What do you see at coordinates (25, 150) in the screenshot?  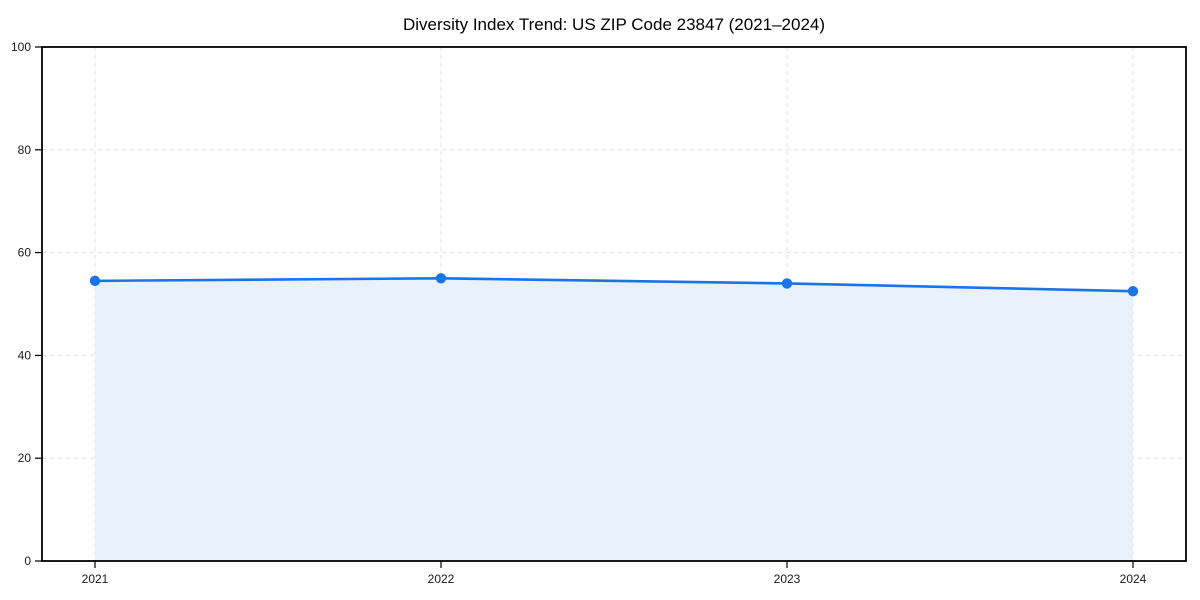 I see `y-tick-label-80: 80` at bounding box center [25, 150].